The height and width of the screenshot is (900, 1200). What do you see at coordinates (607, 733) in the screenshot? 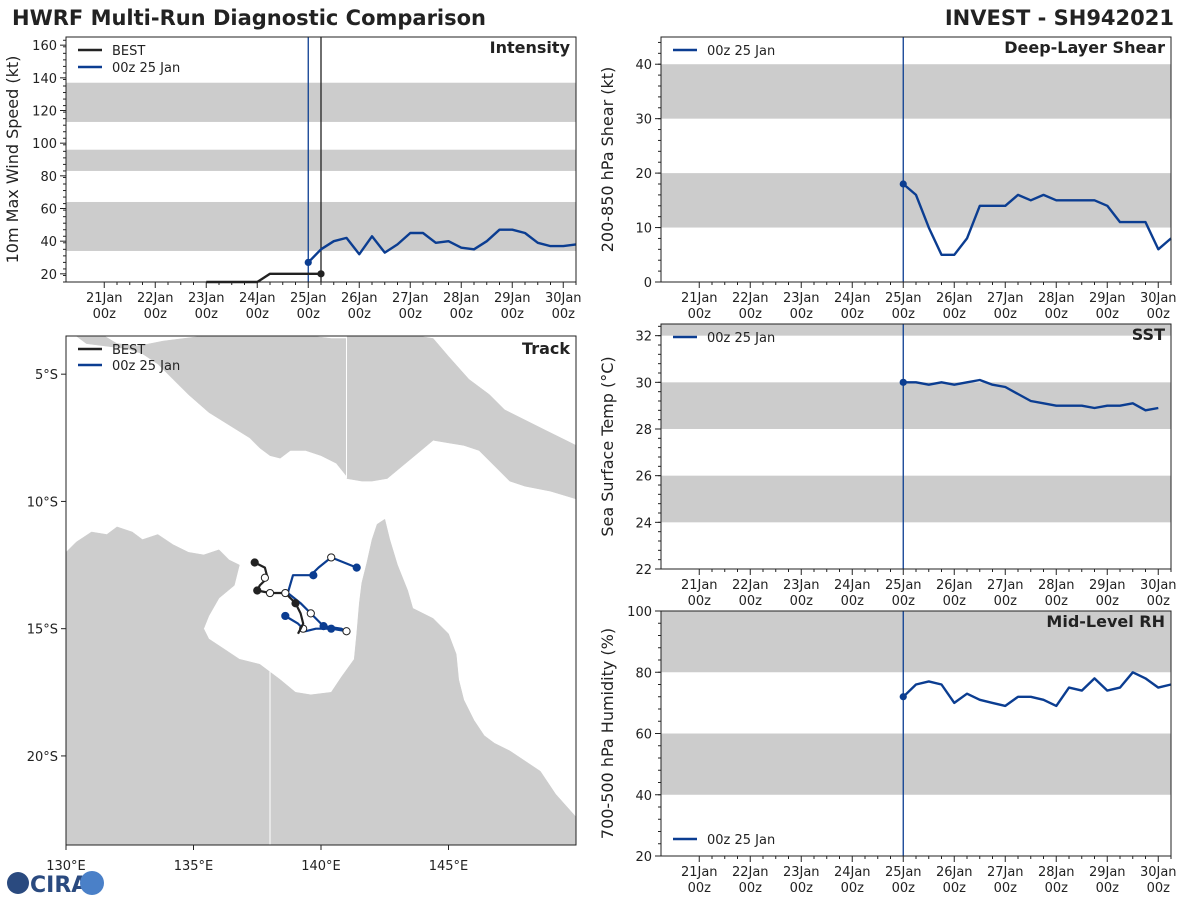
I see `y-axis-label: 700-500 hPa Humidity (%)` at bounding box center [607, 733].